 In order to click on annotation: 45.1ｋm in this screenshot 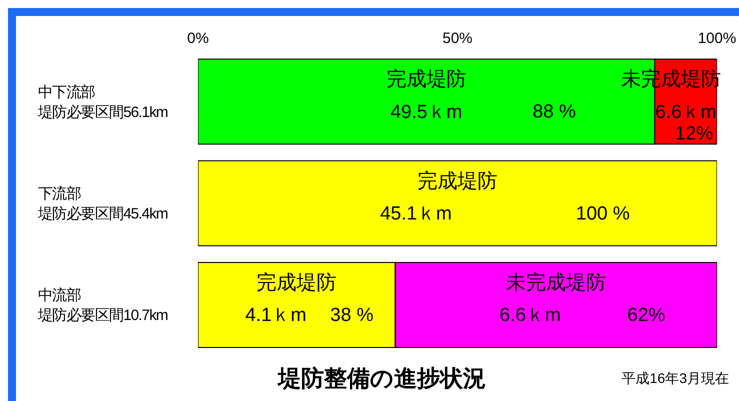, I will do `click(416, 214)`.